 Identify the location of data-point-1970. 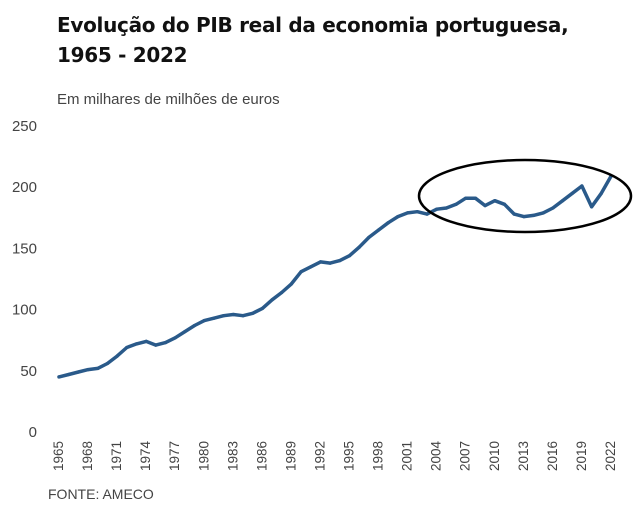
(107, 363).